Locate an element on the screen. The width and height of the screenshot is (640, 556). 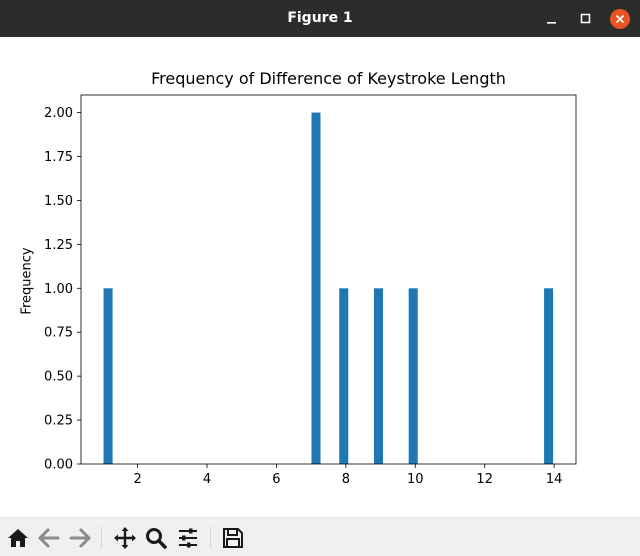
x-tick-label: 4 is located at coordinates (207, 479).